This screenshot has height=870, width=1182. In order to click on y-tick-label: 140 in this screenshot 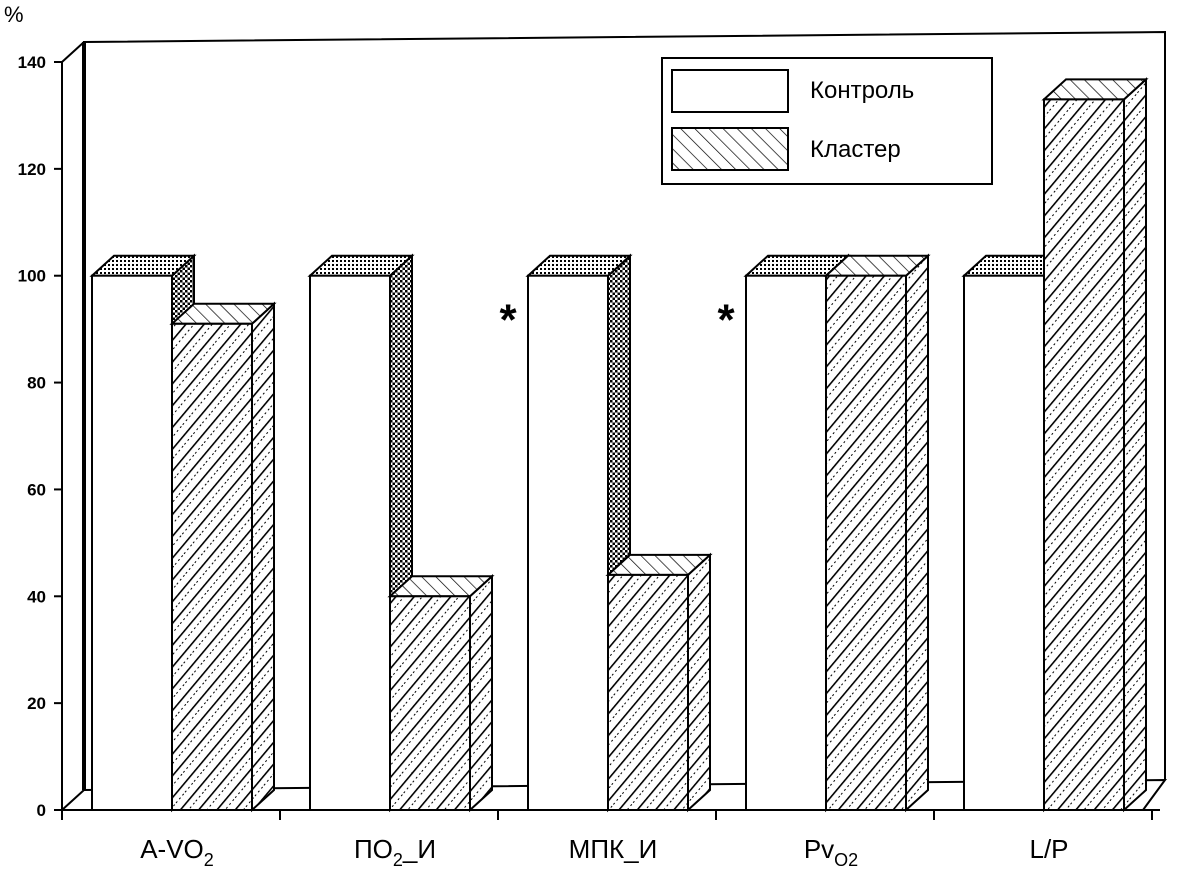, I will do `click(32, 62)`.